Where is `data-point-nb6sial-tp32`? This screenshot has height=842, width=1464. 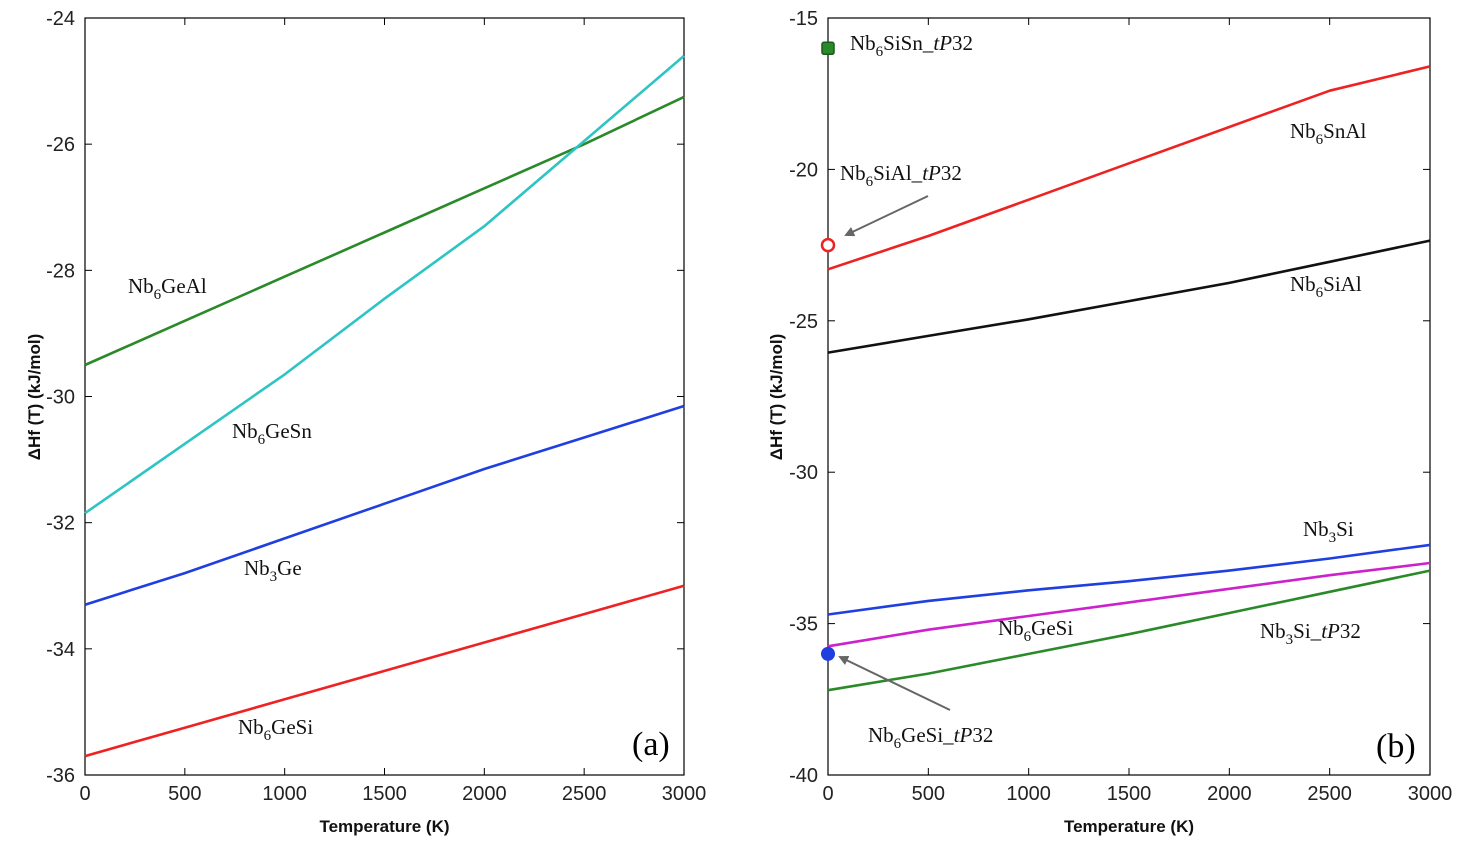 data-point-nb6sial-tp32 is located at coordinates (828, 245).